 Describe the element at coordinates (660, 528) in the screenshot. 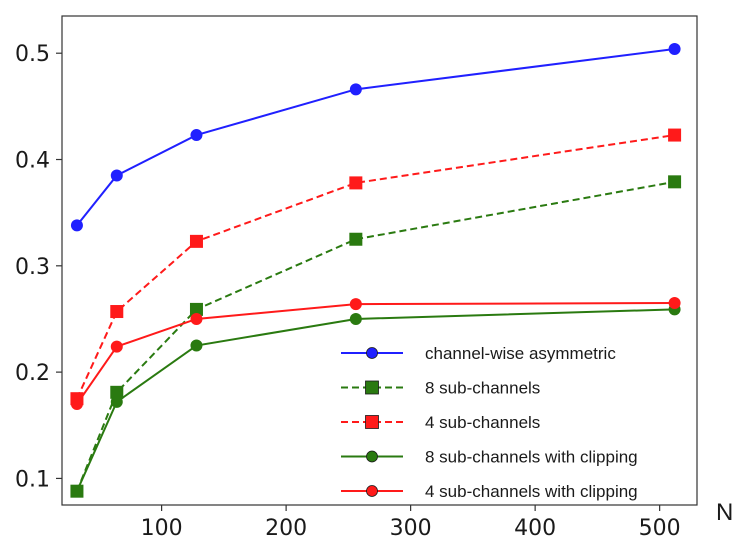

I see `x-tick-label: 500` at that location.